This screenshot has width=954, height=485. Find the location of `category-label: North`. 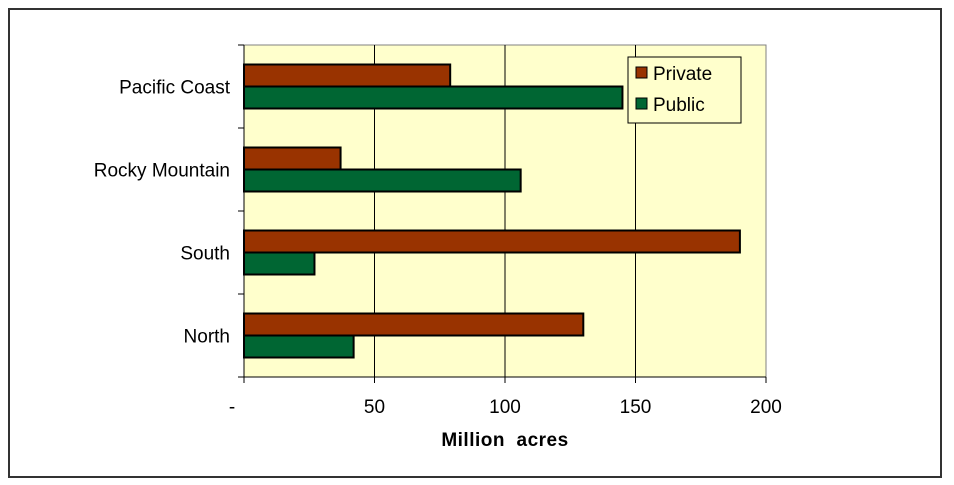

category-label: North is located at coordinates (207, 337).